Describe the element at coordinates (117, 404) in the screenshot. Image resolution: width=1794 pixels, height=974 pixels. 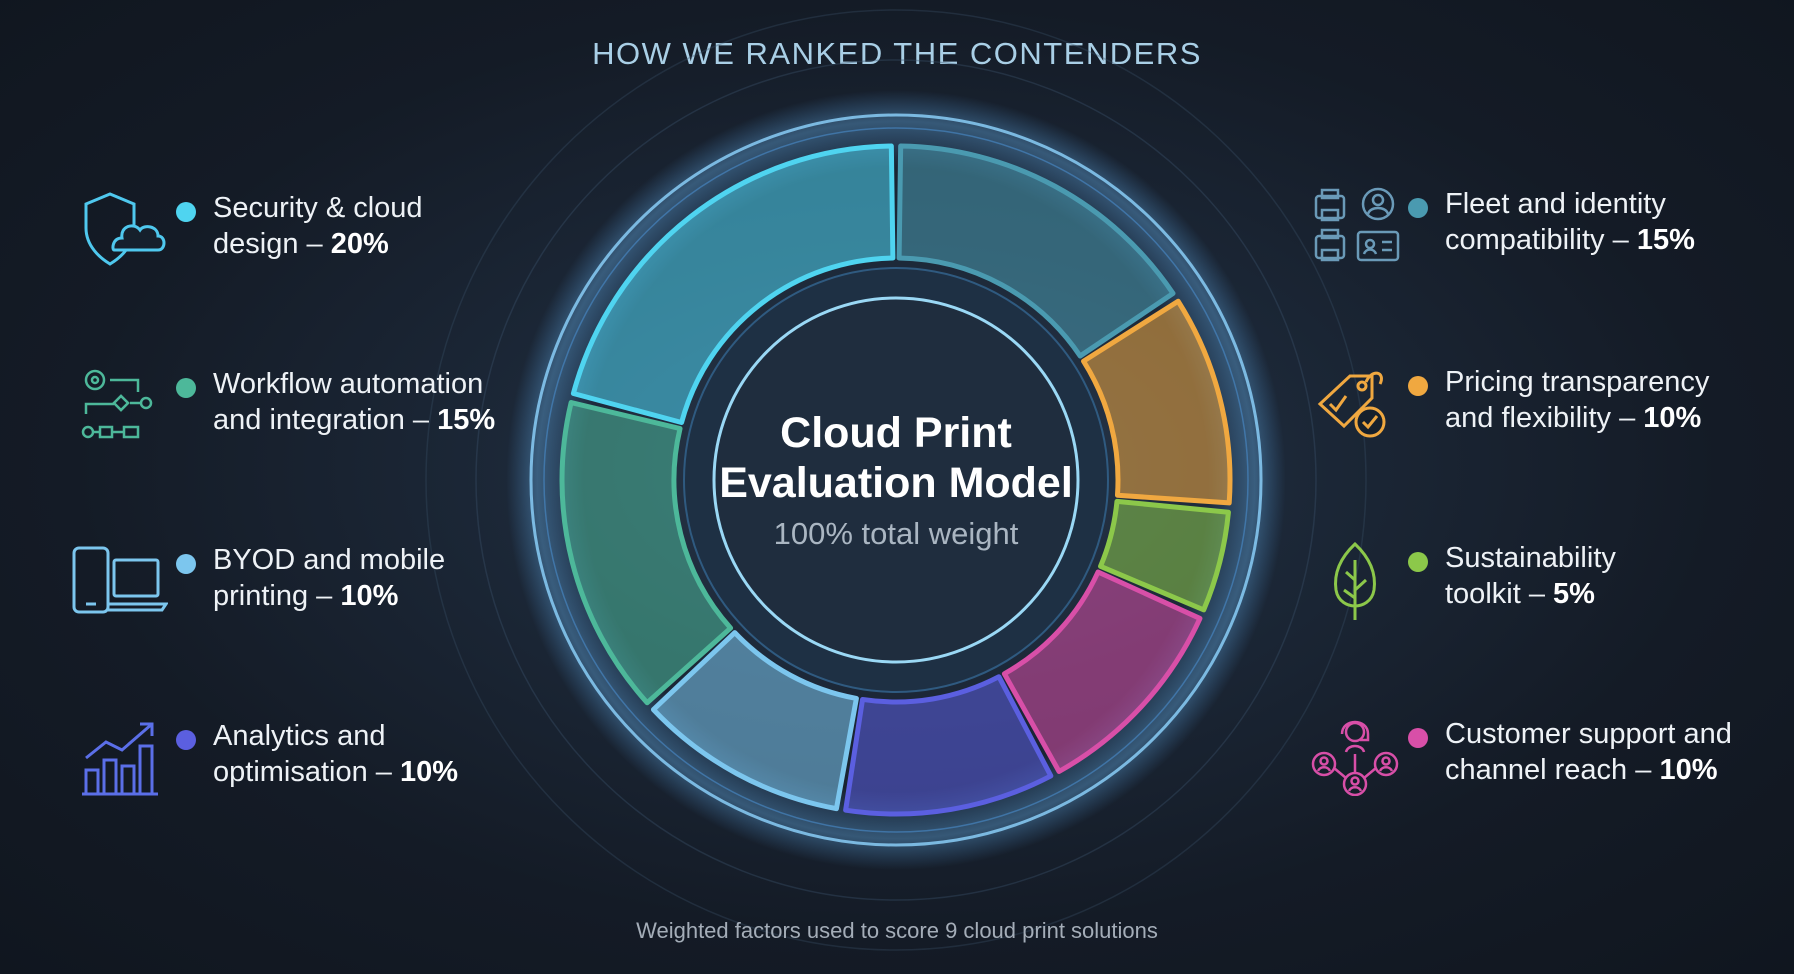
I see `workflow-icon` at that location.